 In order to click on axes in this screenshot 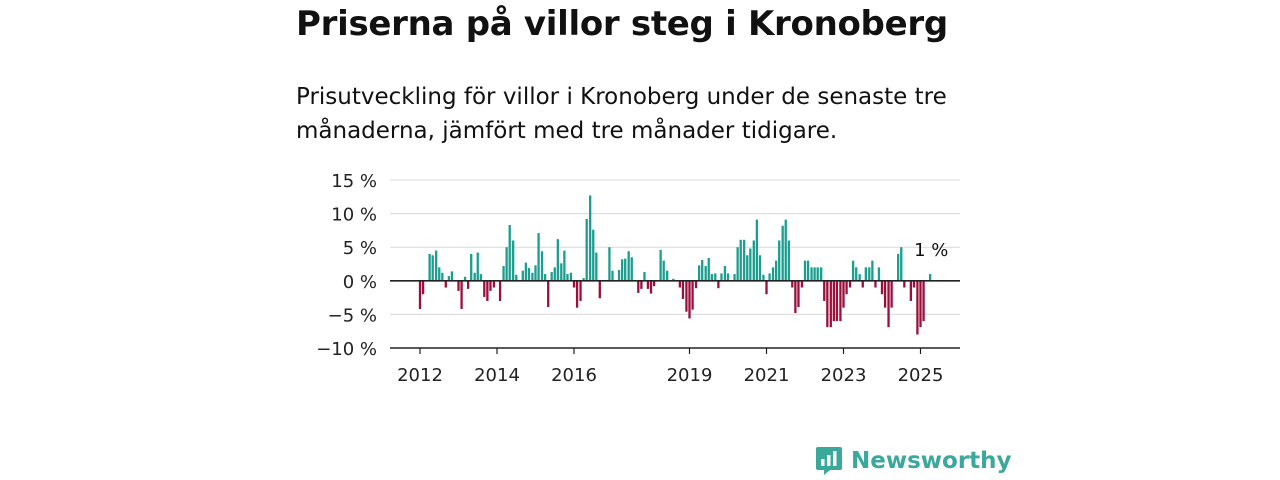, I will do `click(675, 314)`.